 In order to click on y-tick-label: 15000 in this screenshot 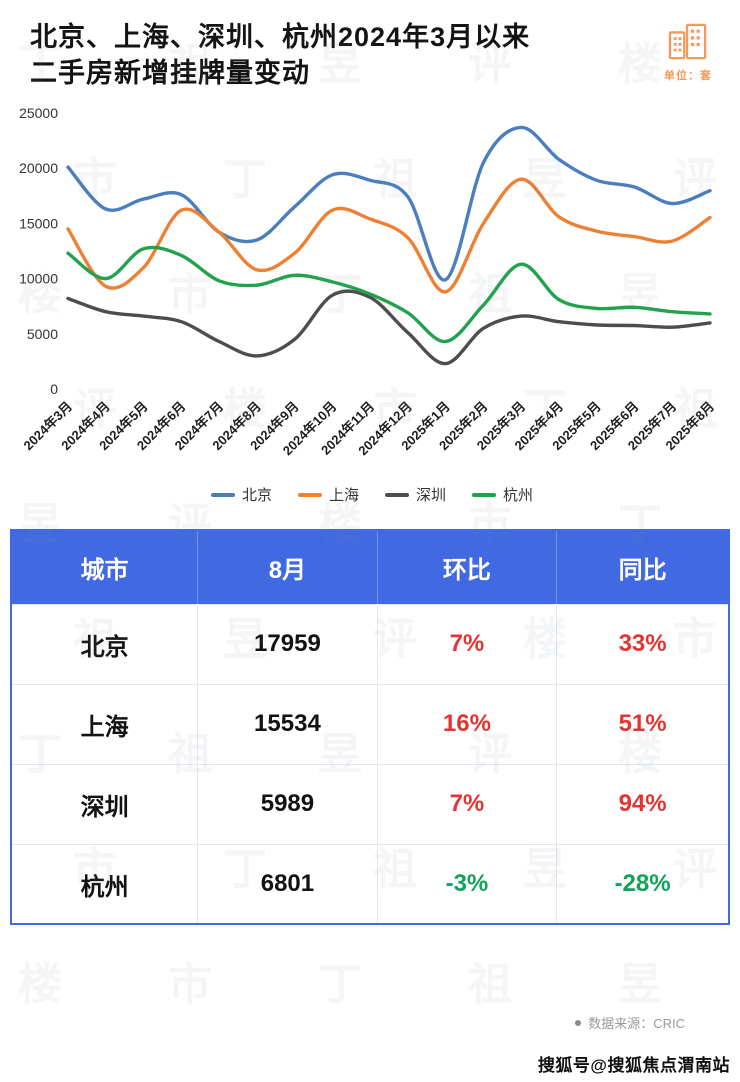, I will do `click(38, 224)`.